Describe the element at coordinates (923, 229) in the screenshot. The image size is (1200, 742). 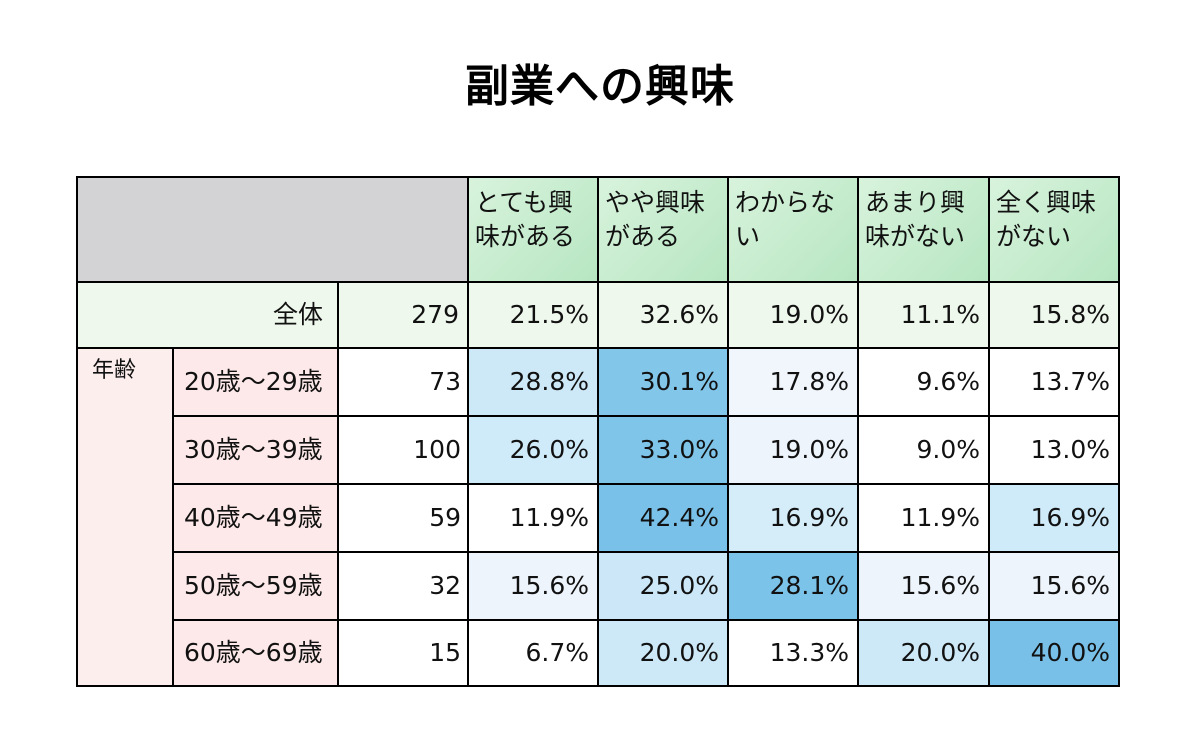
I see `column-header: あまり興 味がない` at that location.